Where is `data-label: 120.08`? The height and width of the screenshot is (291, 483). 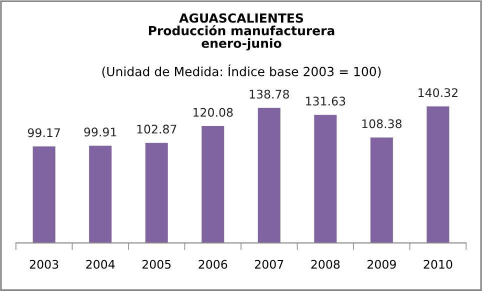 data-label: 120.08 is located at coordinates (213, 112).